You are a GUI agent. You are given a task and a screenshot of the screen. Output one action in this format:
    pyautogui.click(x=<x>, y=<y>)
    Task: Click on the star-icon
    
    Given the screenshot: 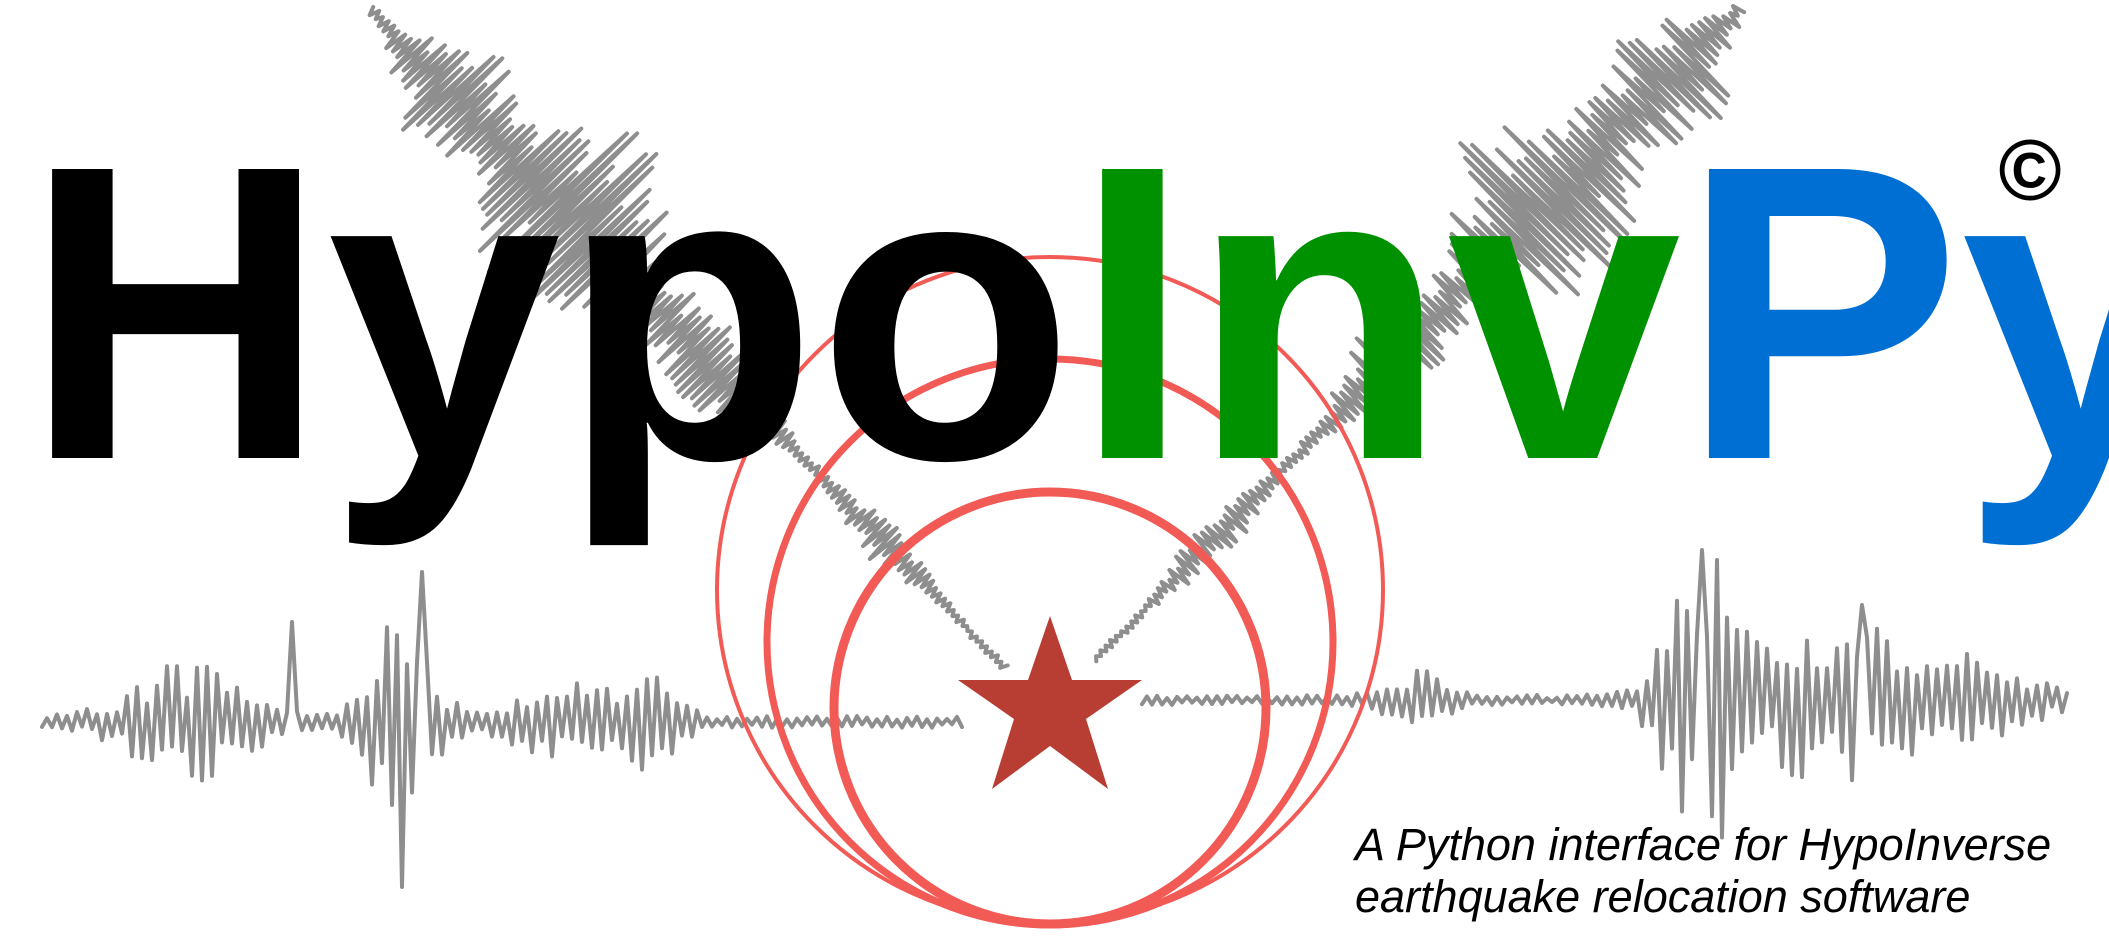 What is the action you would take?
    pyautogui.click(x=1050, y=702)
    